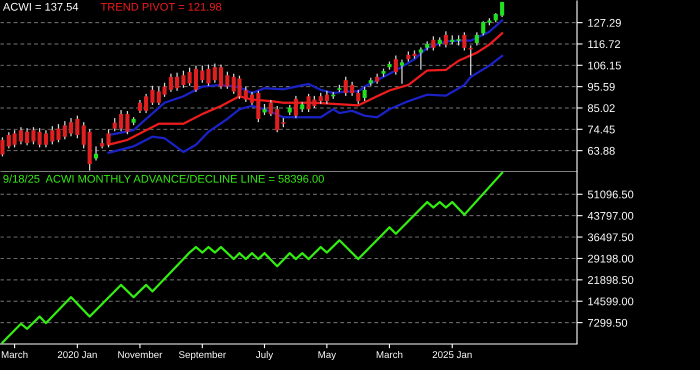 The image size is (700, 370). What do you see at coordinates (202, 355) in the screenshot?
I see `x-tick-label: September` at bounding box center [202, 355].